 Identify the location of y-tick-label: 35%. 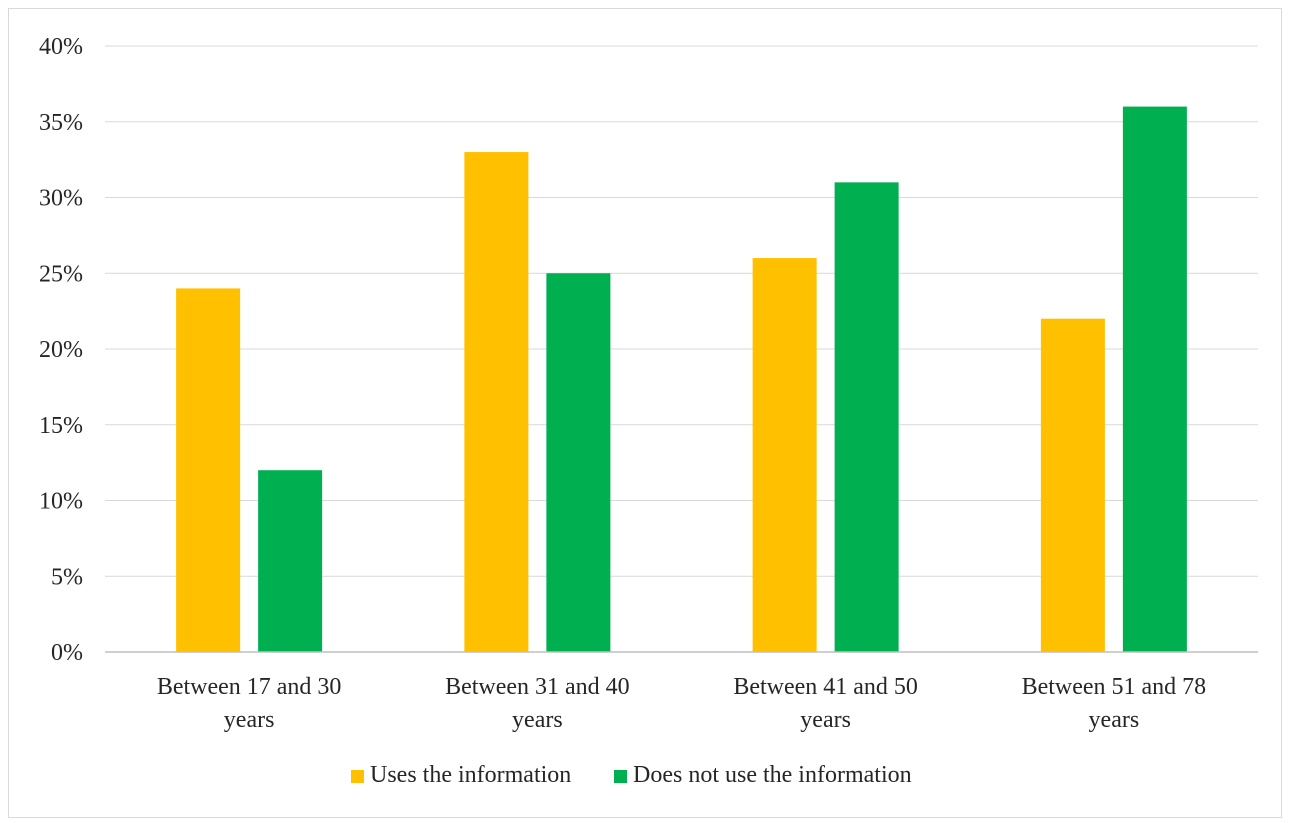
(61, 123).